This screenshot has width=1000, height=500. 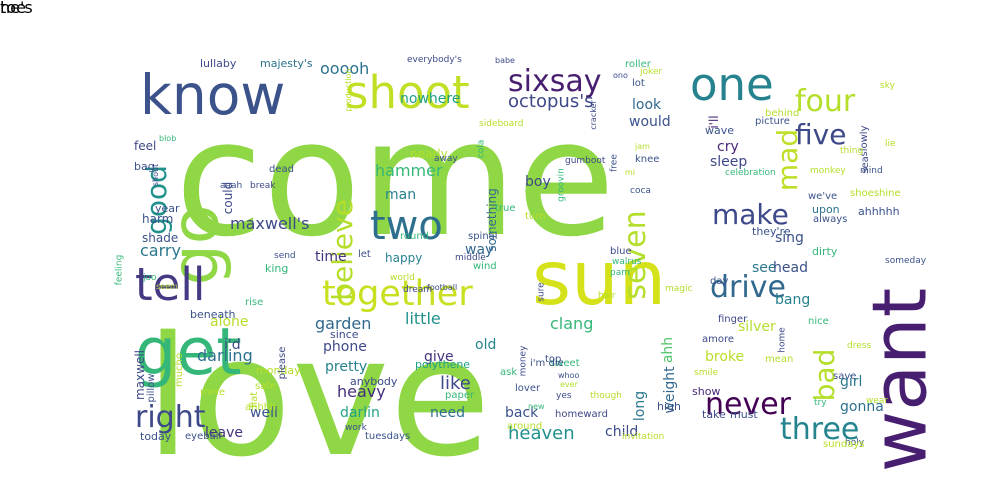 I want to click on word: know, so click(x=213, y=95).